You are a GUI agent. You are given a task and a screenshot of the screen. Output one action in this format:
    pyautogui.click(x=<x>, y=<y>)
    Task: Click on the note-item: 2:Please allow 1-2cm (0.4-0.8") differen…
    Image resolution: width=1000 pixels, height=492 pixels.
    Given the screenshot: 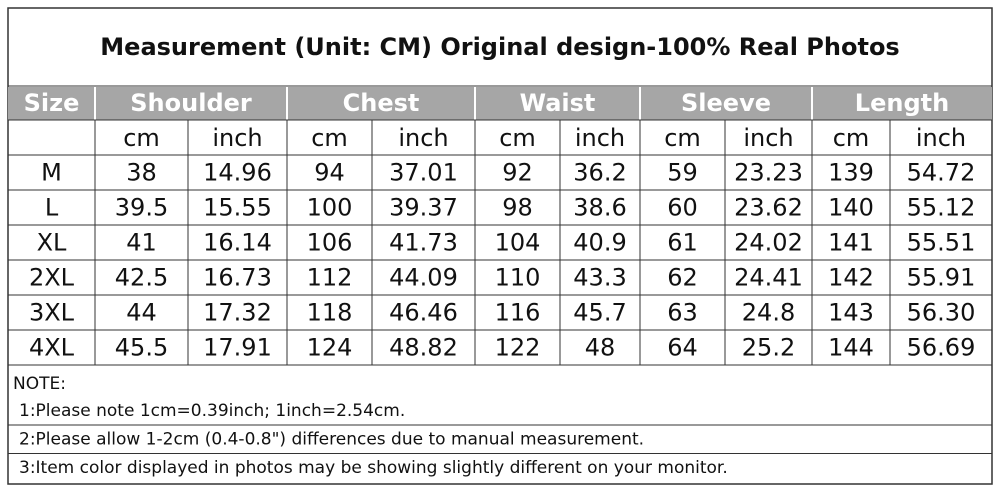 What is the action you would take?
    pyautogui.click(x=331, y=440)
    